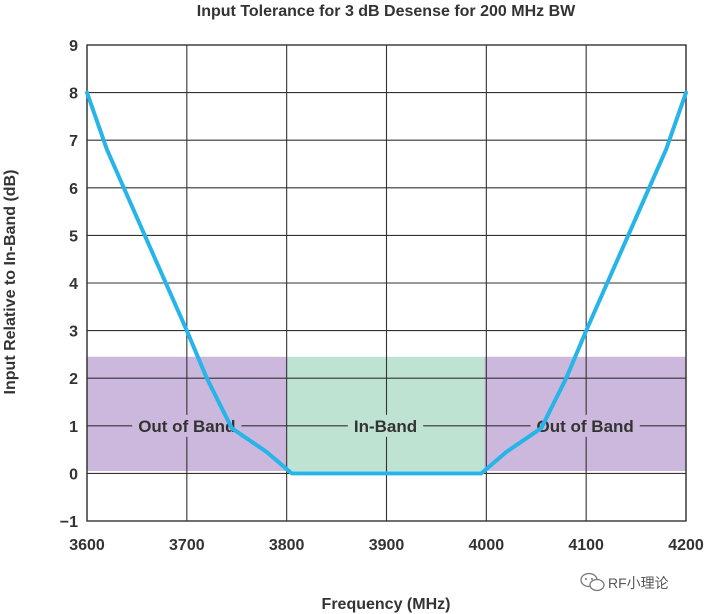 The image size is (708, 614). What do you see at coordinates (386, 604) in the screenshot?
I see `x-axis-label: Frequency (MHz)` at bounding box center [386, 604].